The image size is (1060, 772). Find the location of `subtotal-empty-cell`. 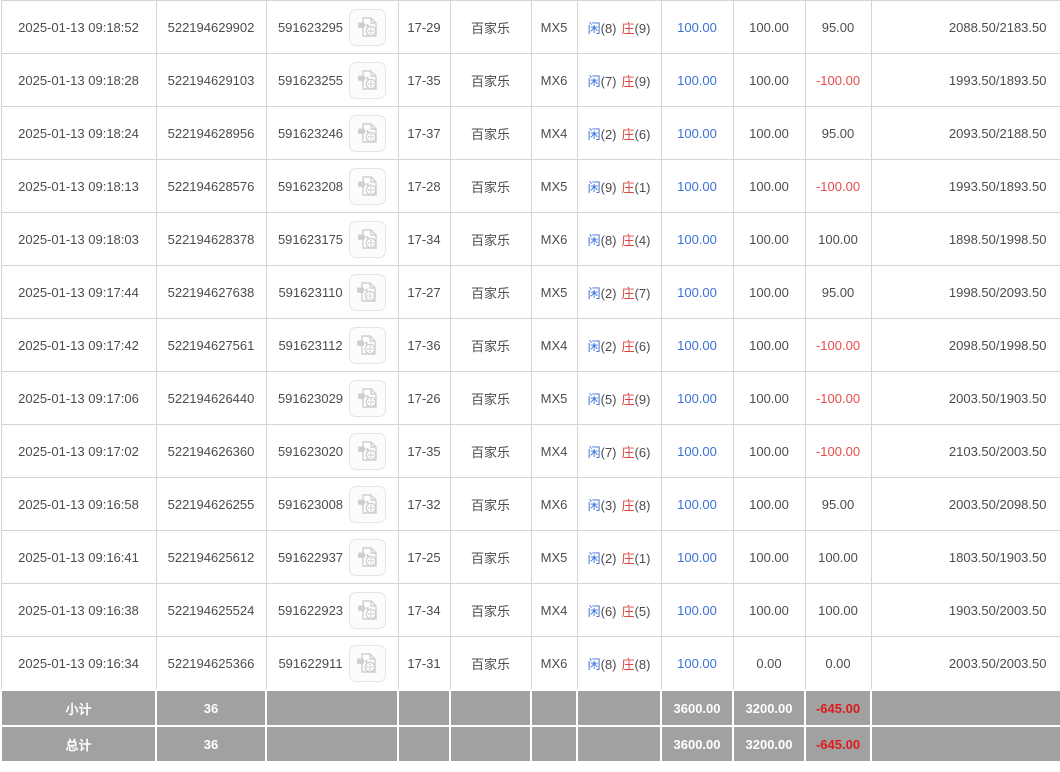

subtotal-empty-cell is located at coordinates (619, 708).